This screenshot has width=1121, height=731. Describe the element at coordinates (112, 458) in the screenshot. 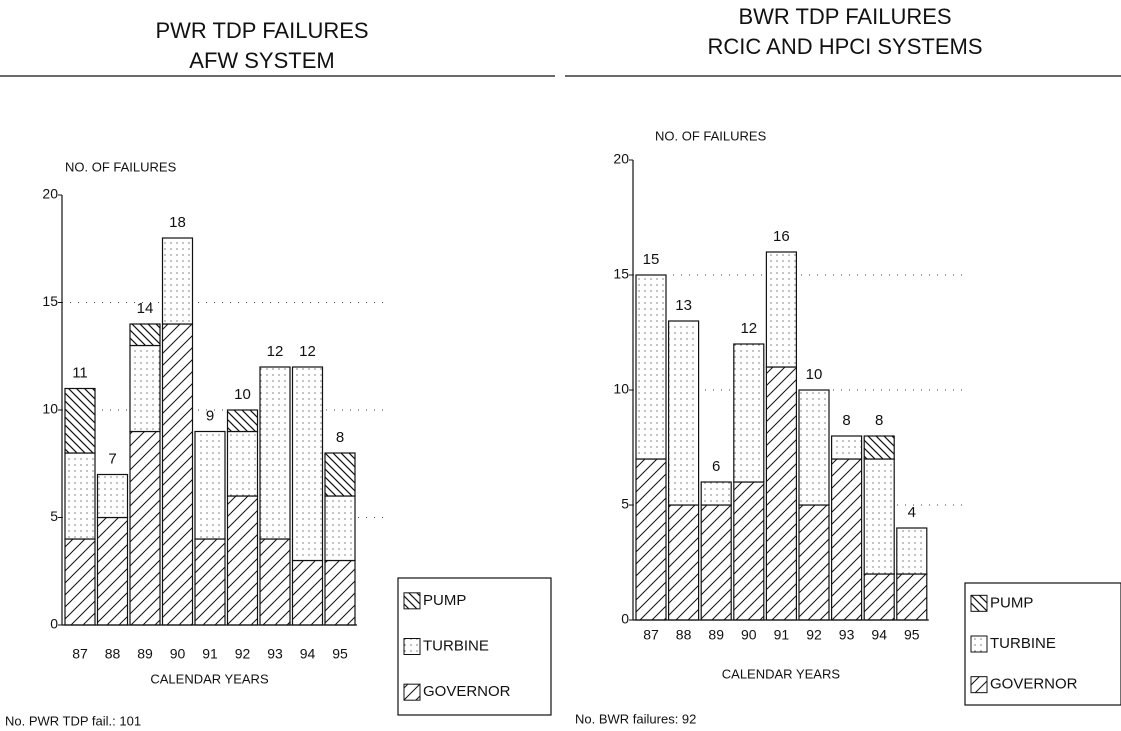

I see `total-label: 7` at that location.